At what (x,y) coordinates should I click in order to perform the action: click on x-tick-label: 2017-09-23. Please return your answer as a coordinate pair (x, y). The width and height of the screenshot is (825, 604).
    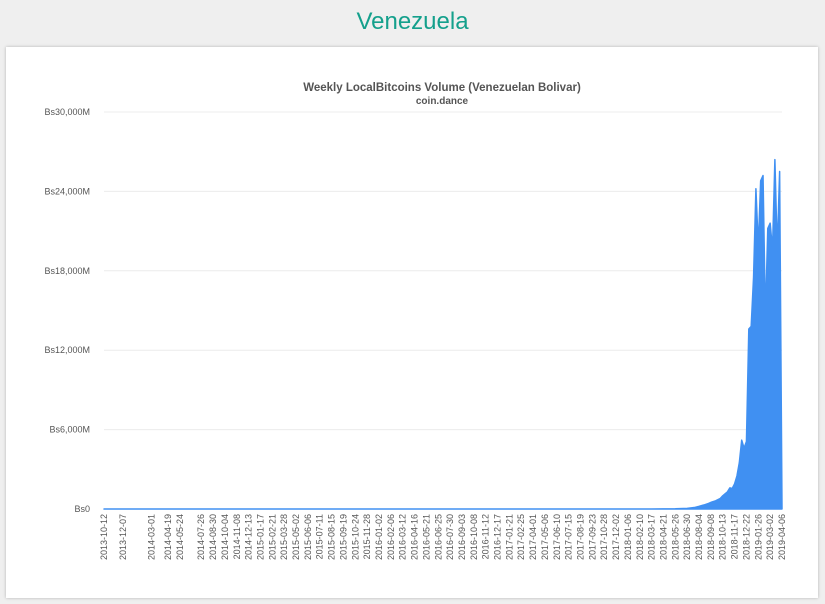
    Looking at the image, I should click on (592, 537).